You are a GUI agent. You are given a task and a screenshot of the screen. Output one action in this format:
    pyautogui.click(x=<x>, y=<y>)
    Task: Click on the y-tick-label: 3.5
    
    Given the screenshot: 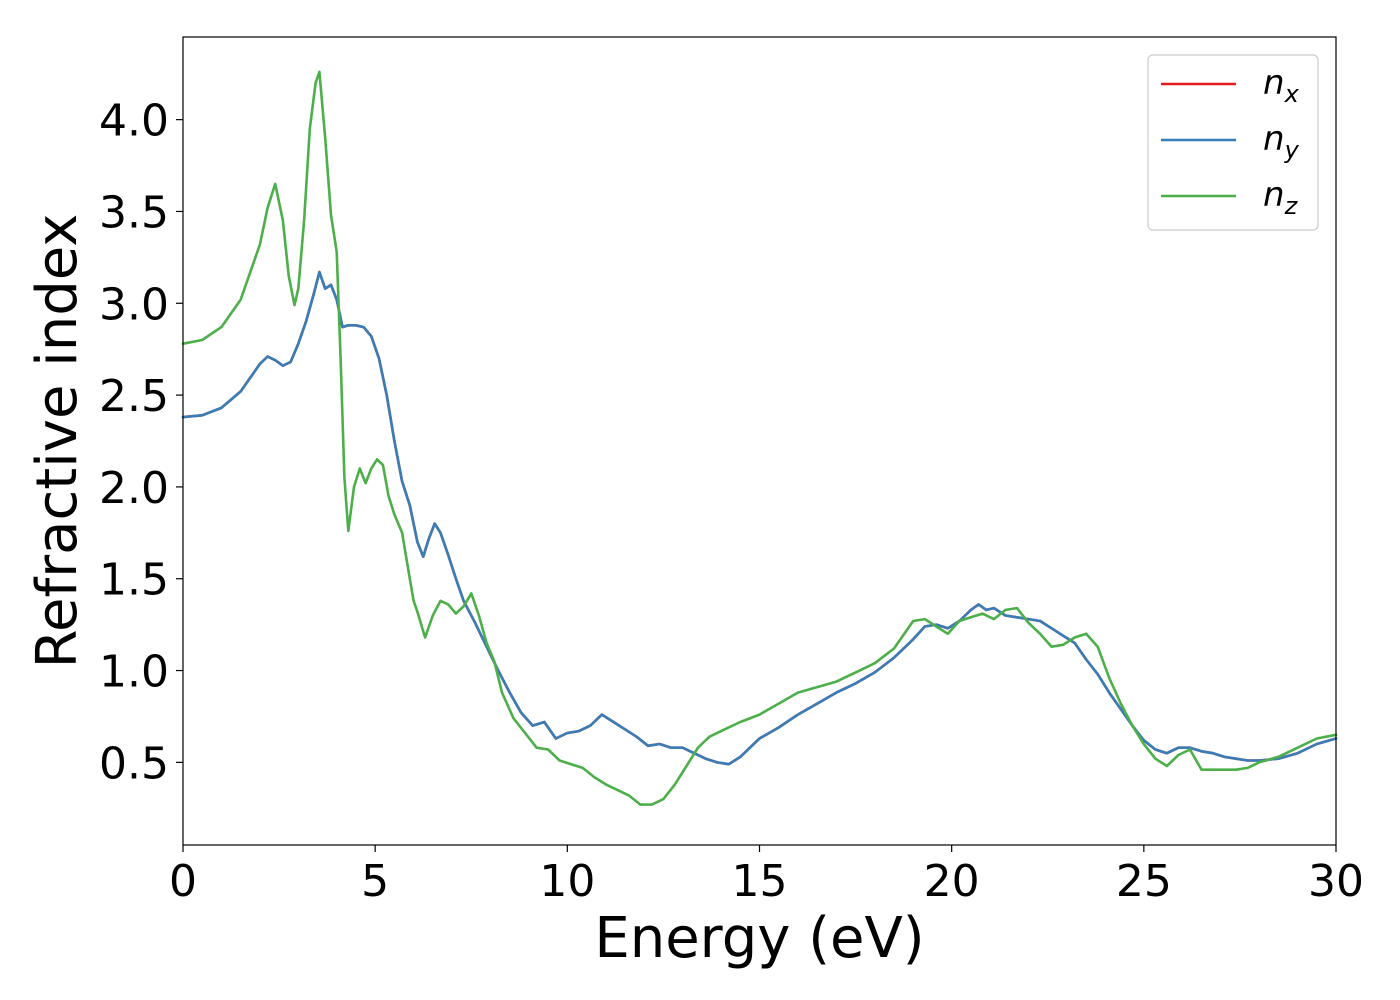 What is the action you would take?
    pyautogui.click(x=134, y=212)
    